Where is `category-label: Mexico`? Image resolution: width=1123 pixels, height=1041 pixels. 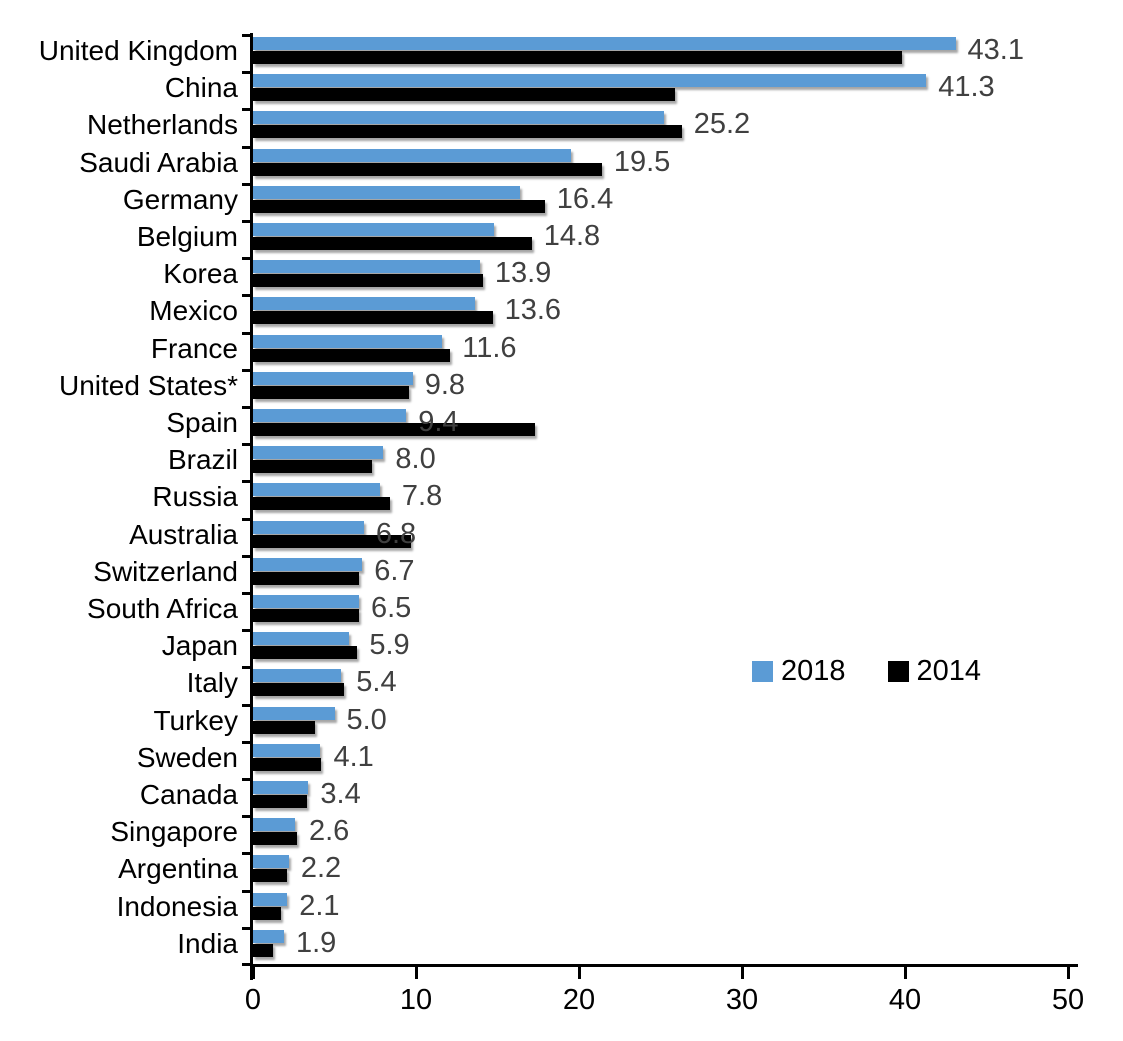
category-label: Mexico is located at coordinates (193, 311).